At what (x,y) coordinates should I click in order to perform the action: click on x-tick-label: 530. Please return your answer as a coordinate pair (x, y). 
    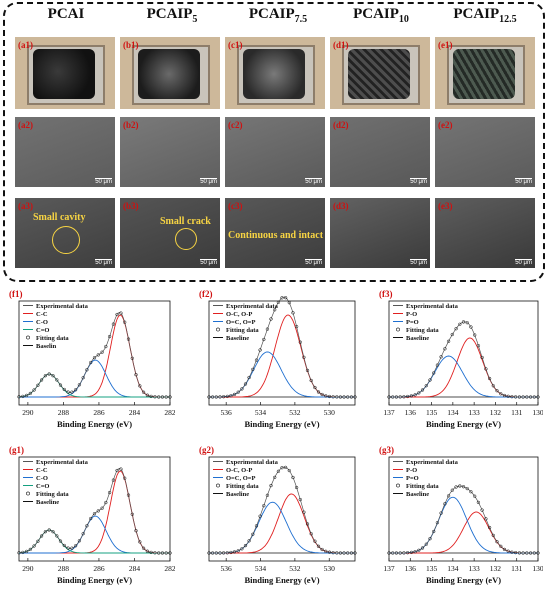
    Looking at the image, I should click on (330, 412).